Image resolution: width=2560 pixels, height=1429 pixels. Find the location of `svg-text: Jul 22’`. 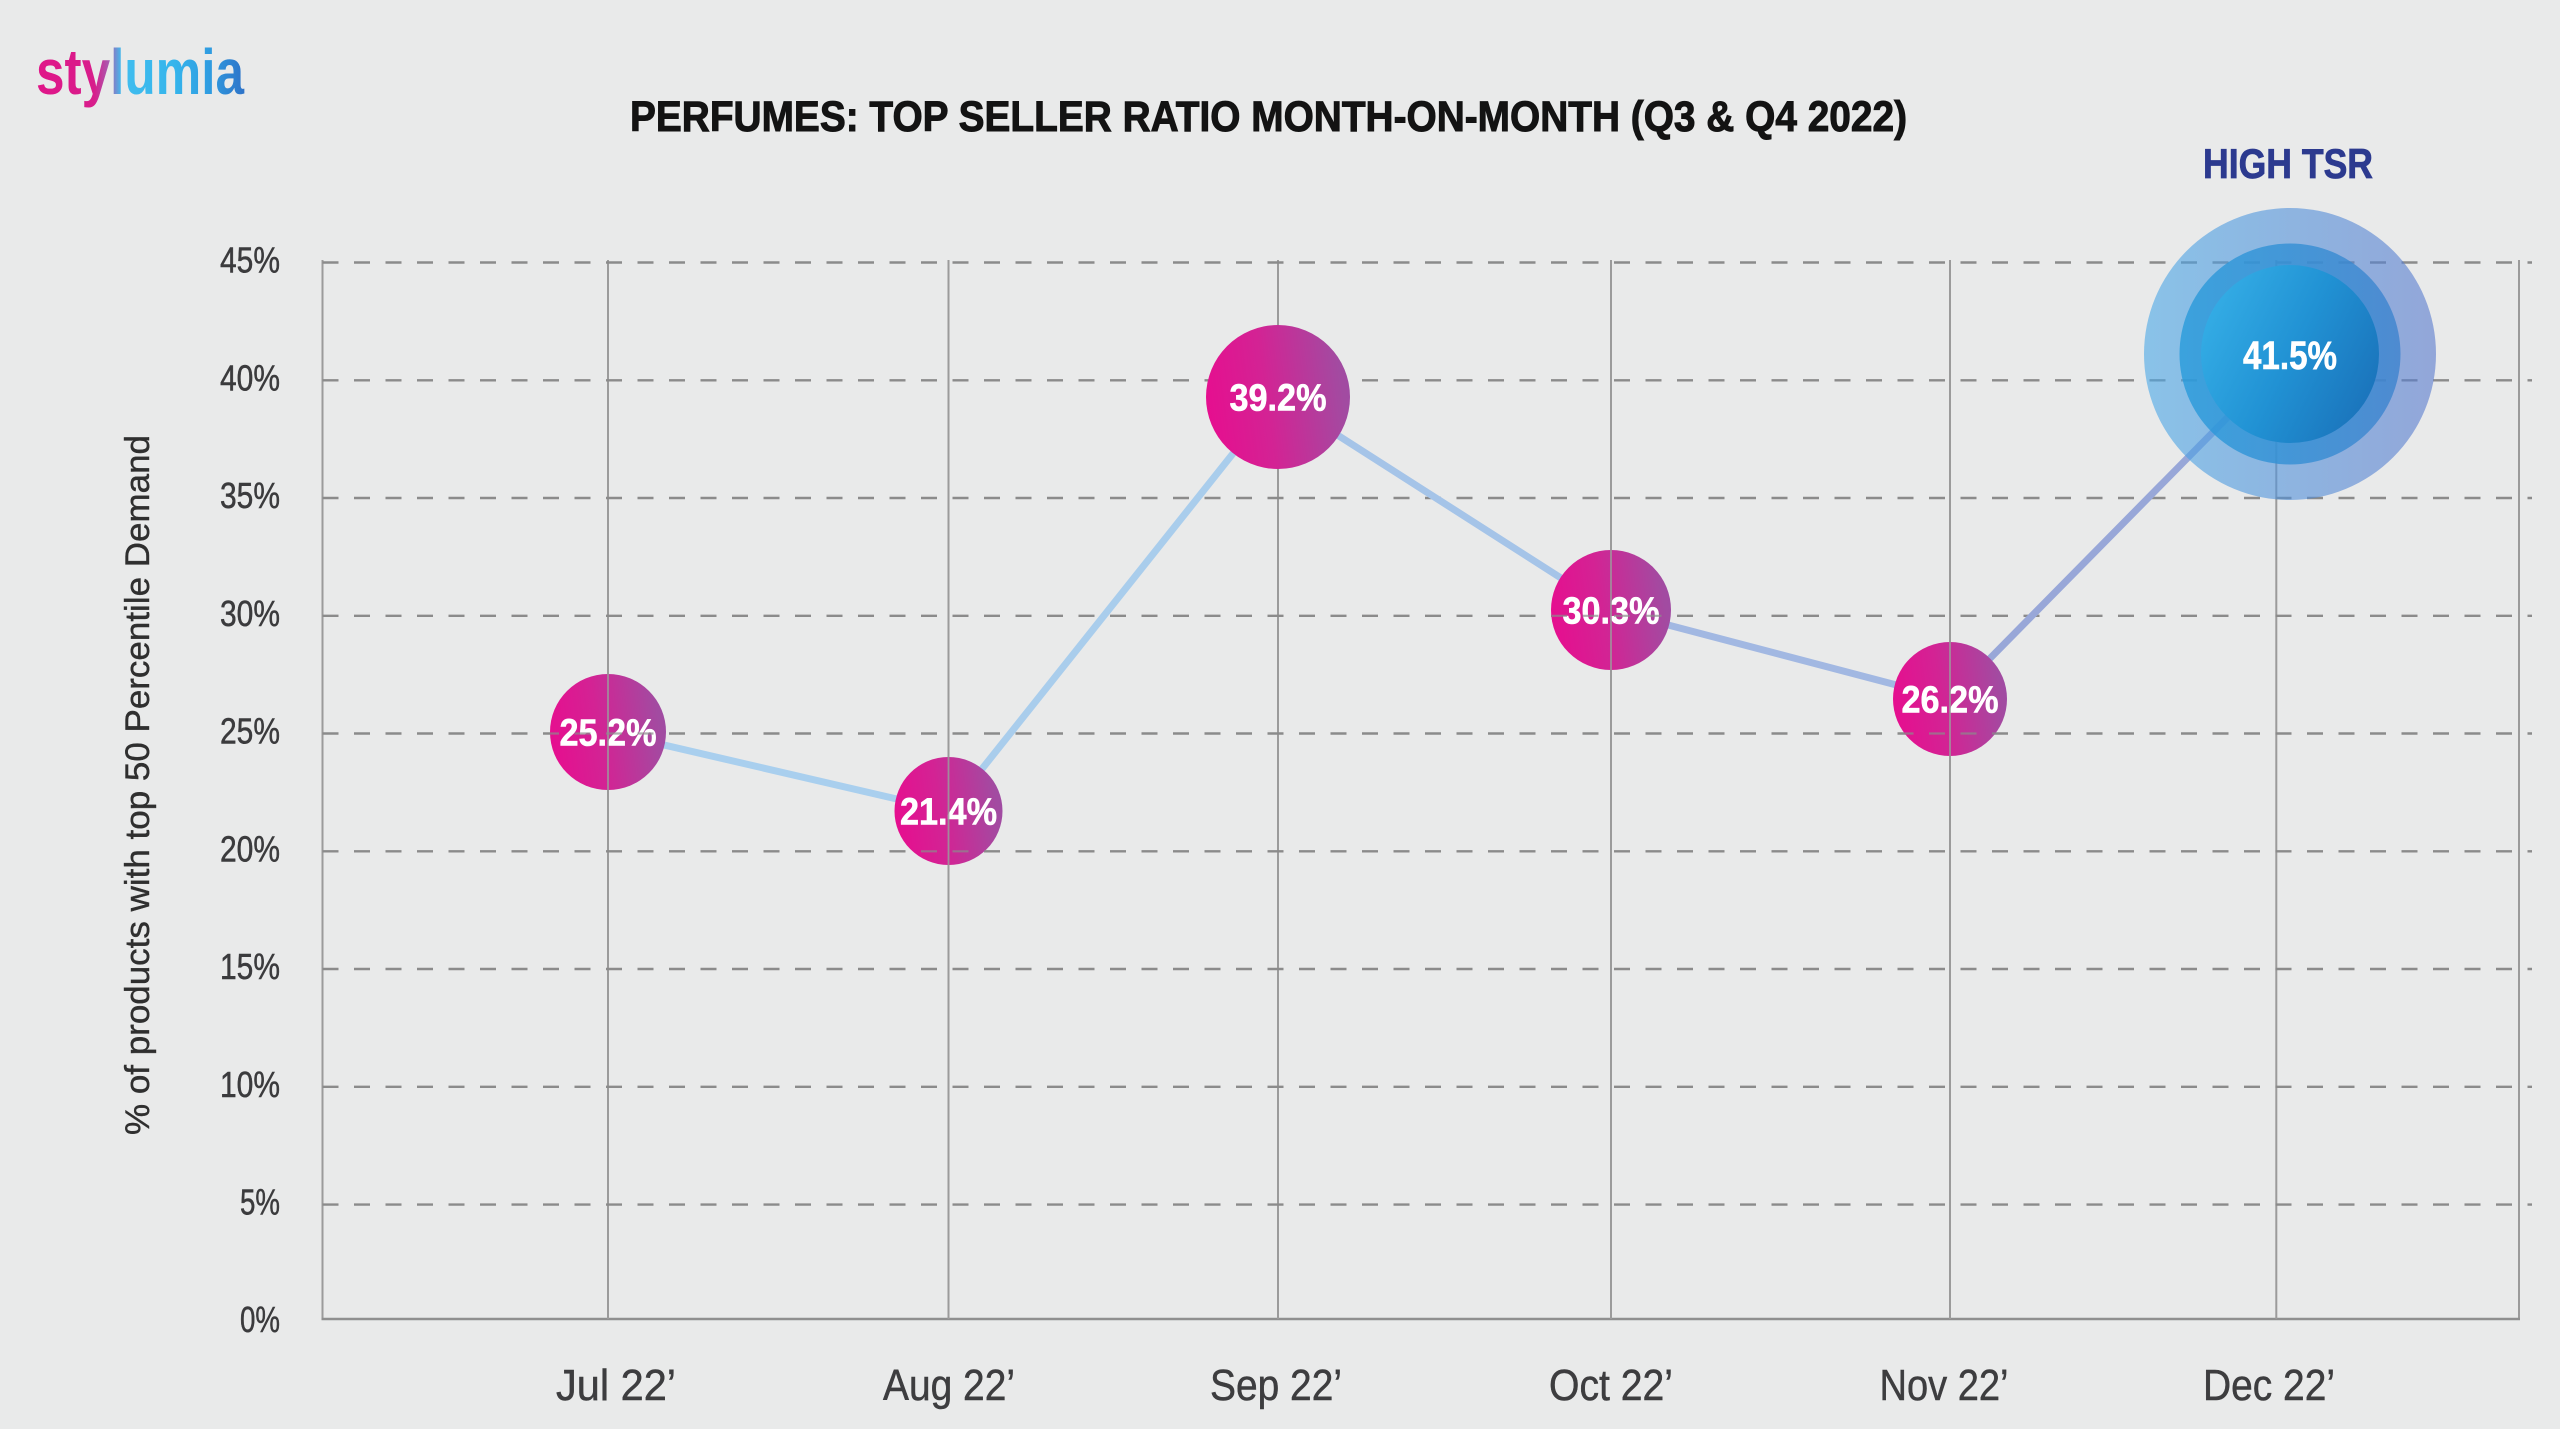

svg-text: Jul 22’ is located at coordinates (616, 1385).